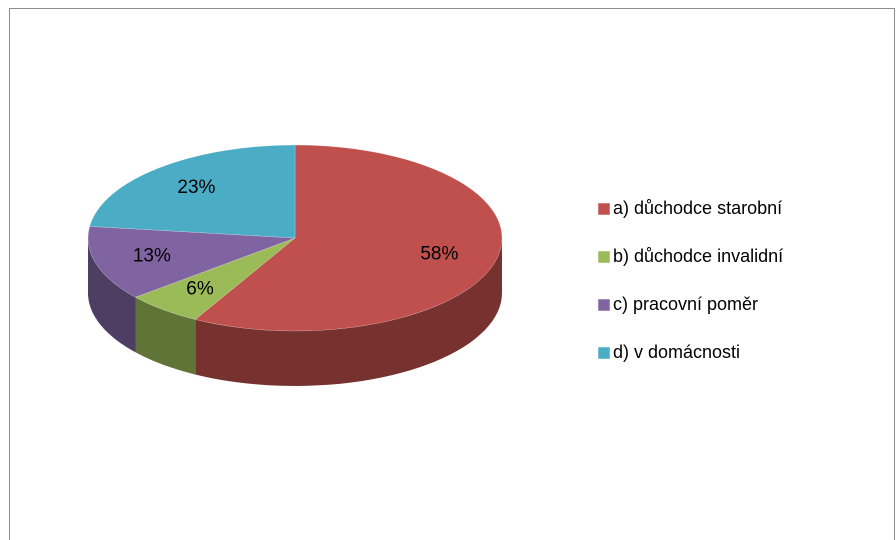 The image size is (896, 540). Describe the element at coordinates (676, 352) in the screenshot. I see `legend-label: d) v domácnosti` at that location.